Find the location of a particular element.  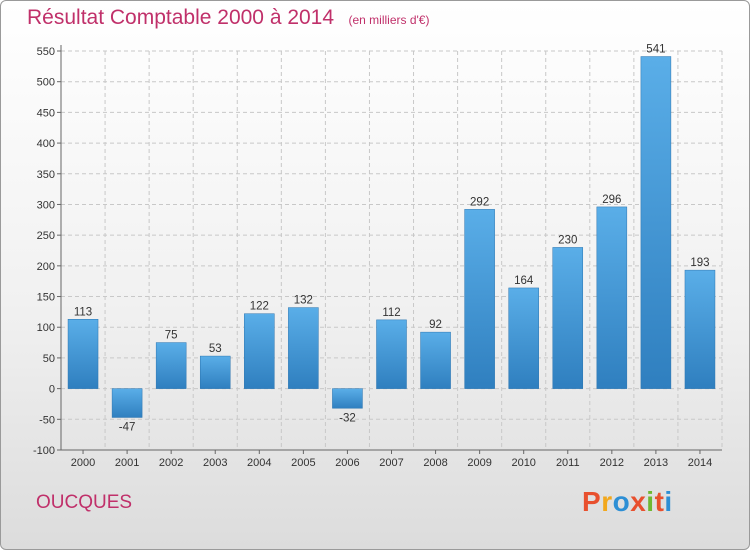

x-tick-label: 2008 is located at coordinates (435, 463).